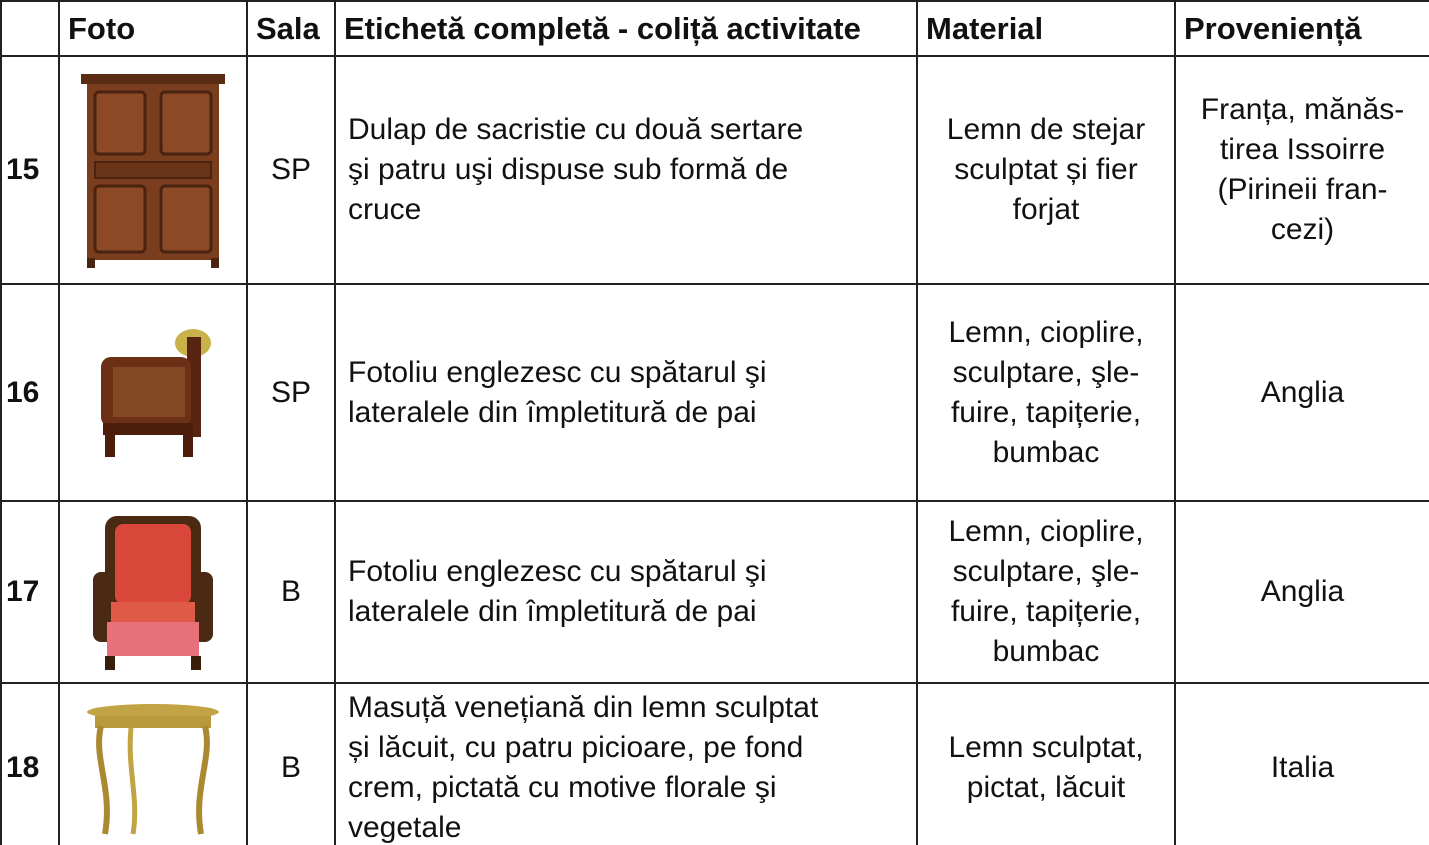  What do you see at coordinates (405, 827) in the screenshot?
I see `text-line: vegetale` at bounding box center [405, 827].